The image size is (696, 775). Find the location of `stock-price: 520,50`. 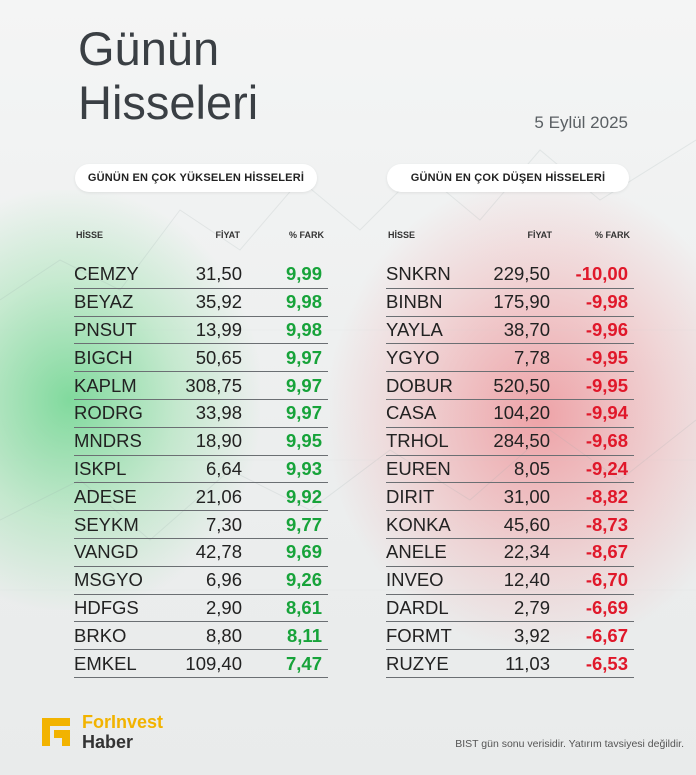

stock-price: 520,50 is located at coordinates (521, 385).